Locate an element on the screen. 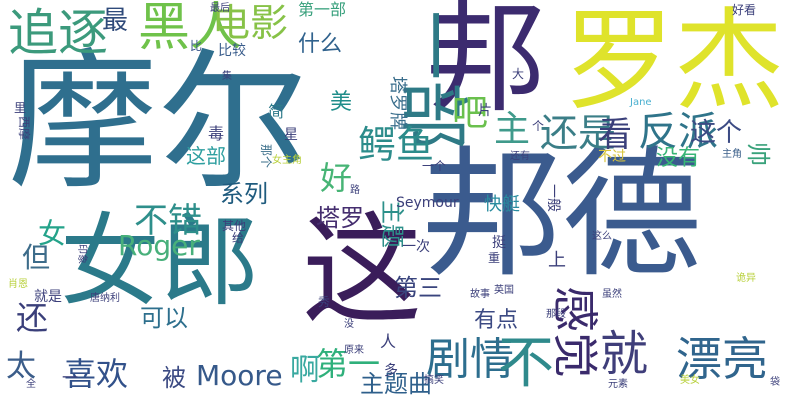 The width and height of the screenshot is (800, 400). cloud-word: 剧情 is located at coordinates (470, 359).